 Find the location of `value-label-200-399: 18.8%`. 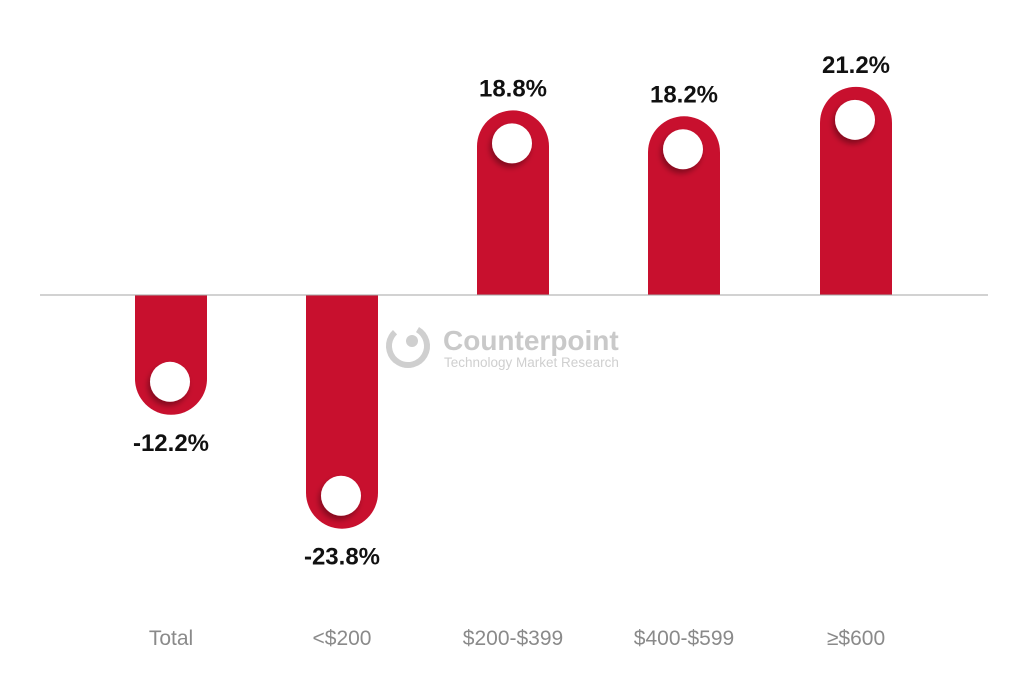

value-label-200-399: 18.8% is located at coordinates (513, 88).